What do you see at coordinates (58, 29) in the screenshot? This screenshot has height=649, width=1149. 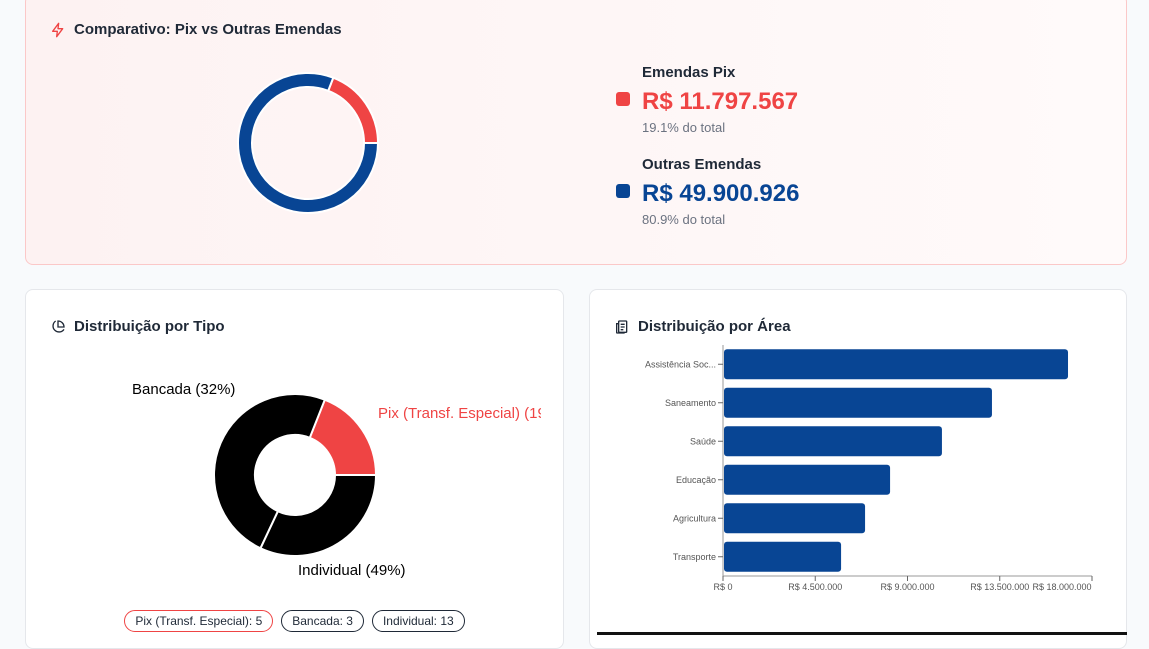 I see `lightning-icon` at bounding box center [58, 29].